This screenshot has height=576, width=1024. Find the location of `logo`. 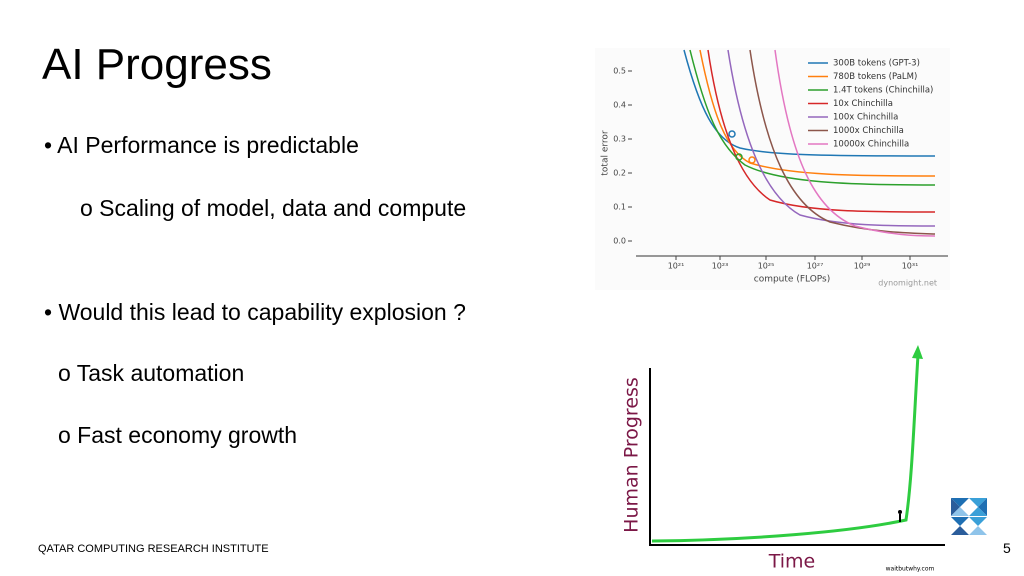

logo is located at coordinates (969, 516).